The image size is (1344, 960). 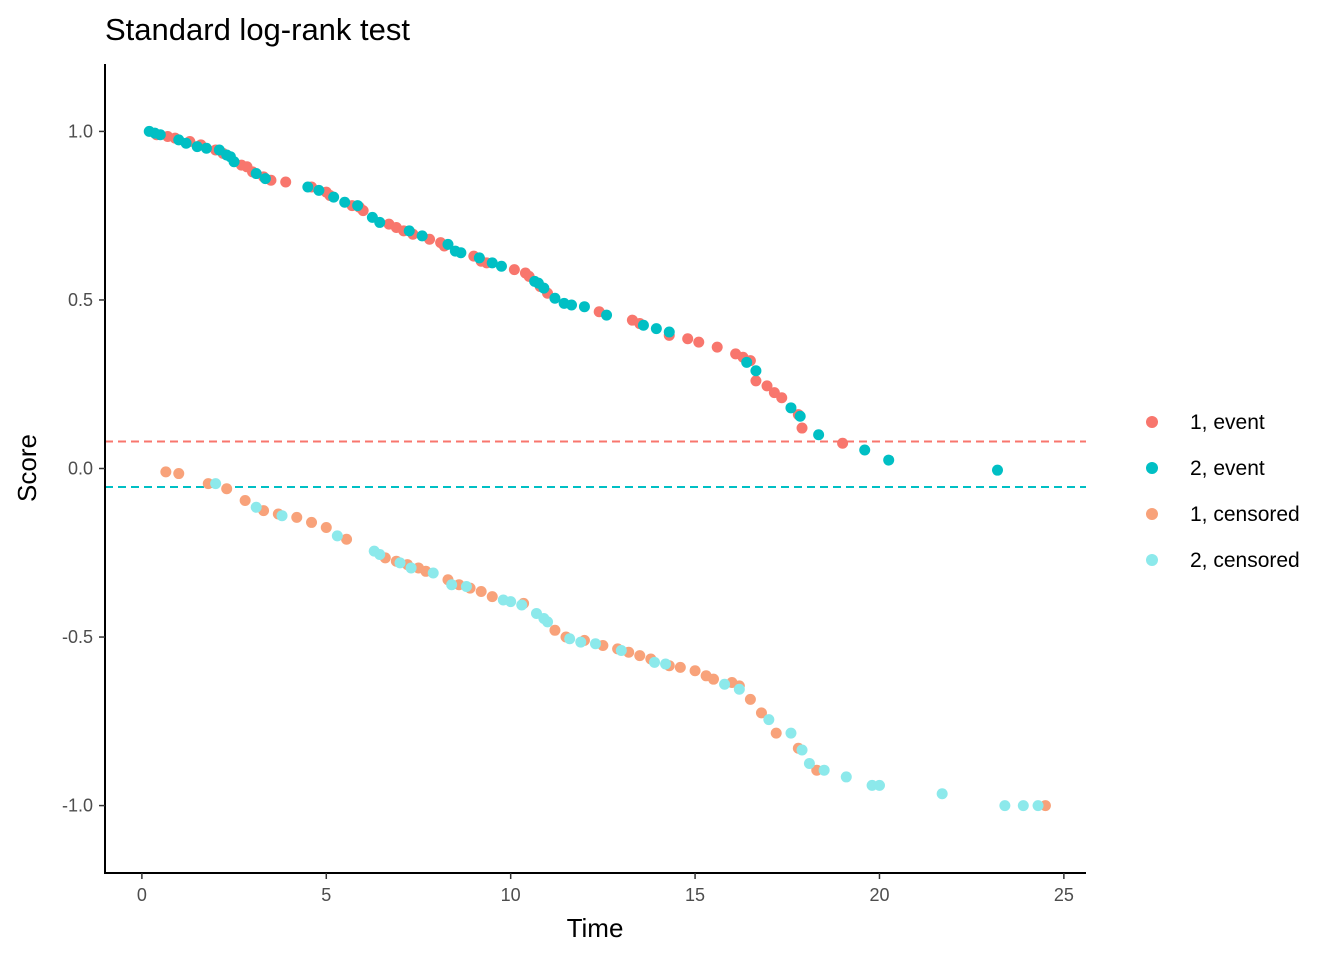 I want to click on y-axis-title: Score, so click(x=27, y=468).